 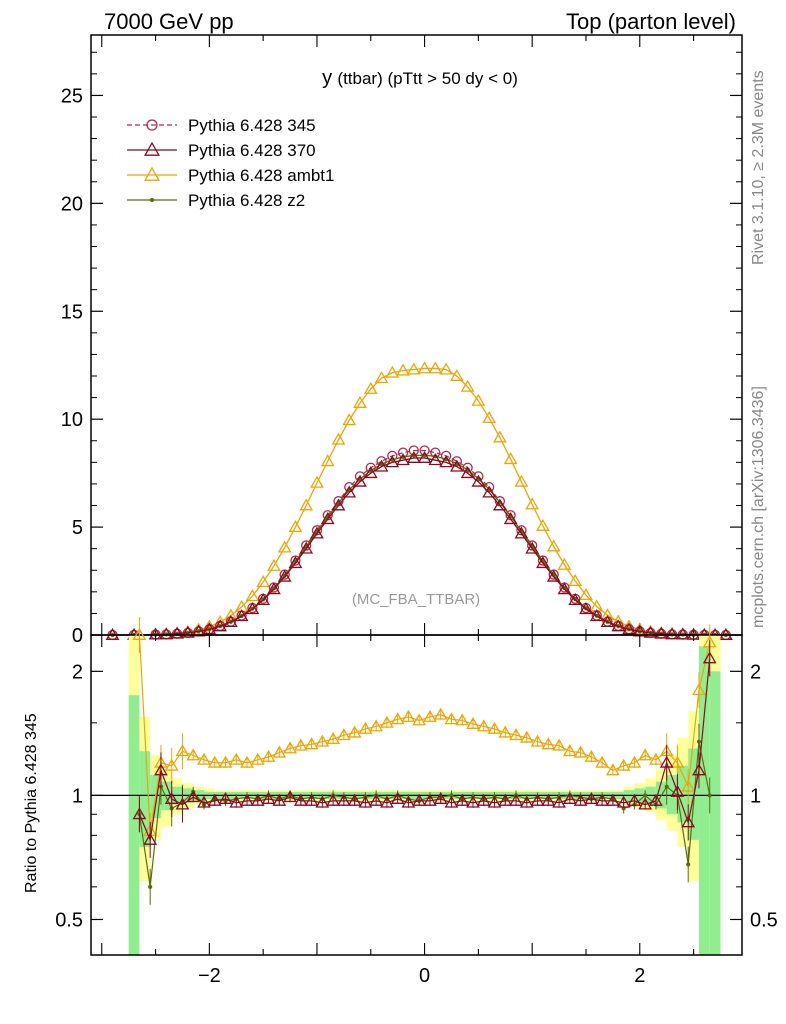 I want to click on series-pythia-6-428-z2, so click(x=419, y=545).